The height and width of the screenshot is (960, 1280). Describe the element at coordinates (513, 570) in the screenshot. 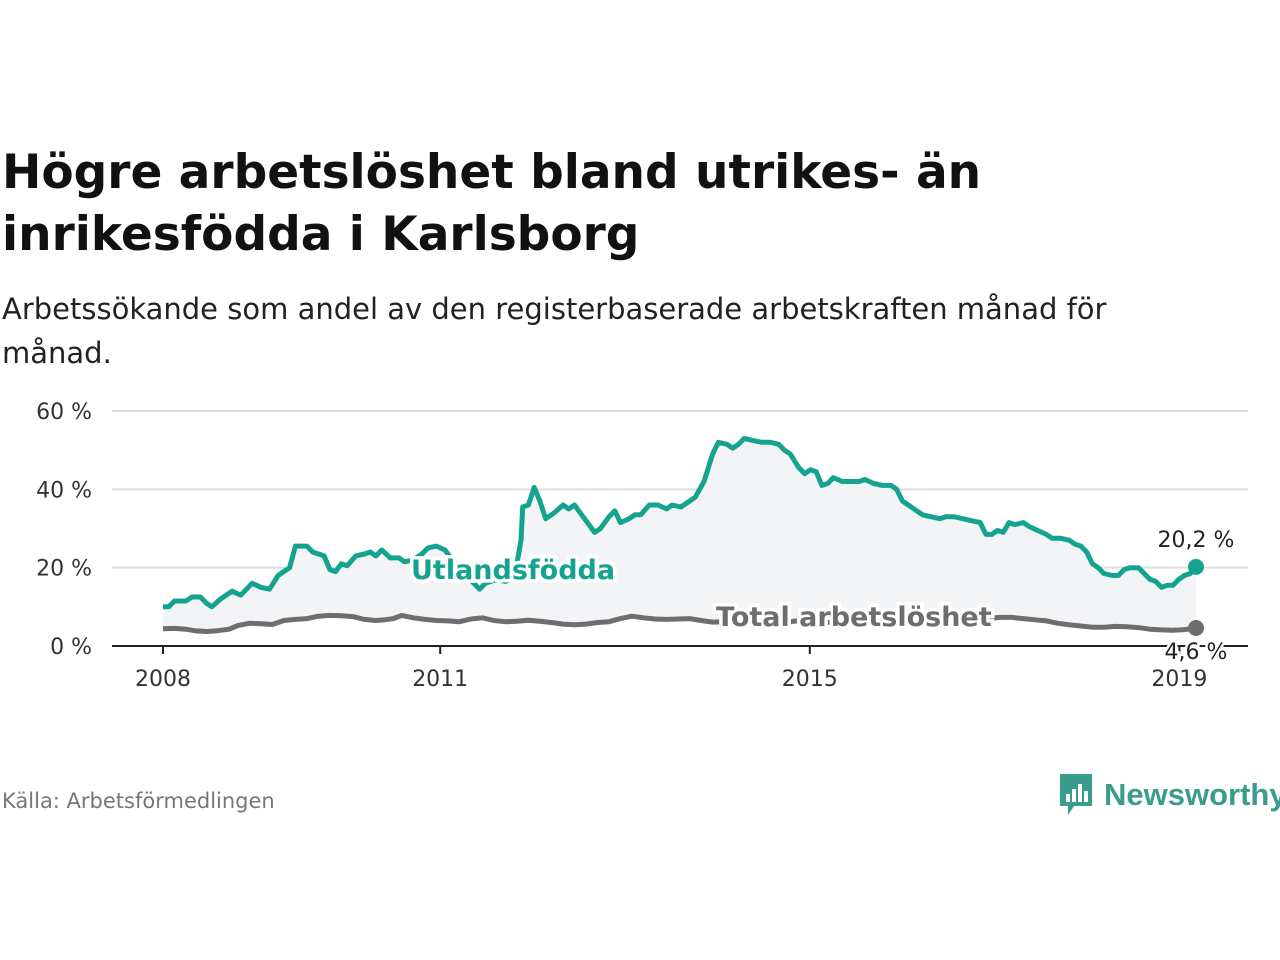

I see `series-label-utlandsfodda: Utlandsfödda` at that location.